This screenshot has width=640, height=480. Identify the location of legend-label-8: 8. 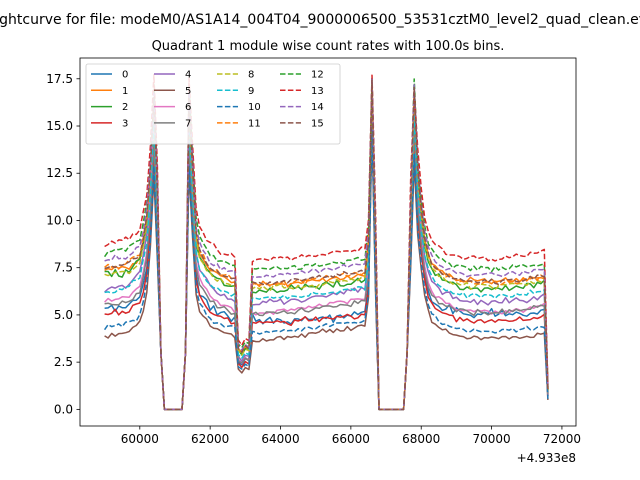
(251, 75).